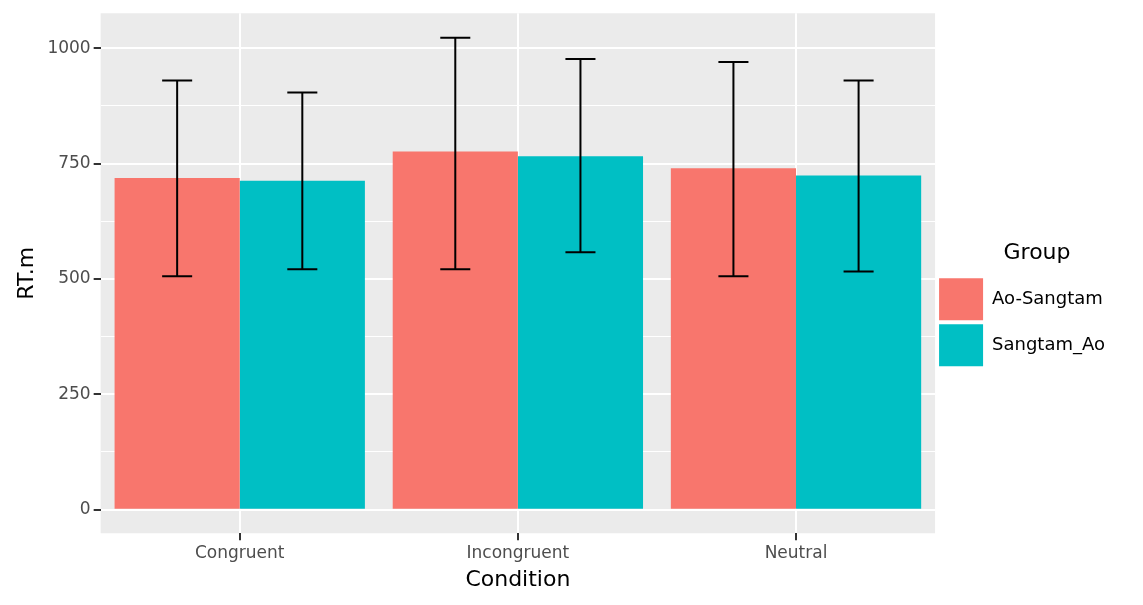 The width and height of the screenshot is (1143, 605). What do you see at coordinates (1037, 251) in the screenshot?
I see `legend-title: Group` at bounding box center [1037, 251].